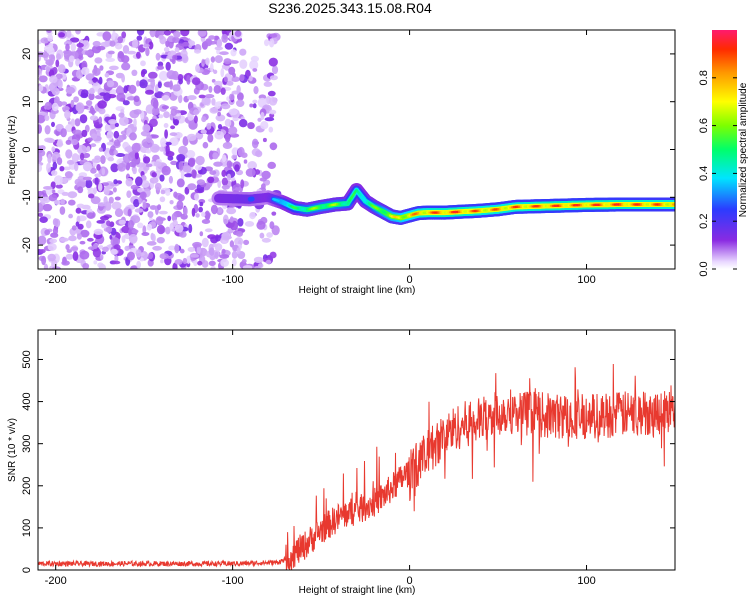 The width and height of the screenshot is (750, 600). What do you see at coordinates (704, 221) in the screenshot?
I see `colorbar-tick-label: 0.2` at bounding box center [704, 221].